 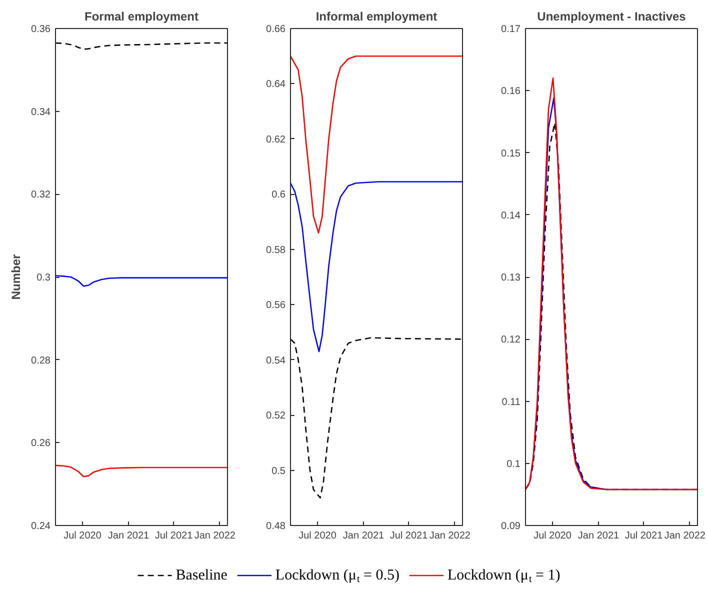 I want to click on y-tick-label: 0.15, so click(x=511, y=154).